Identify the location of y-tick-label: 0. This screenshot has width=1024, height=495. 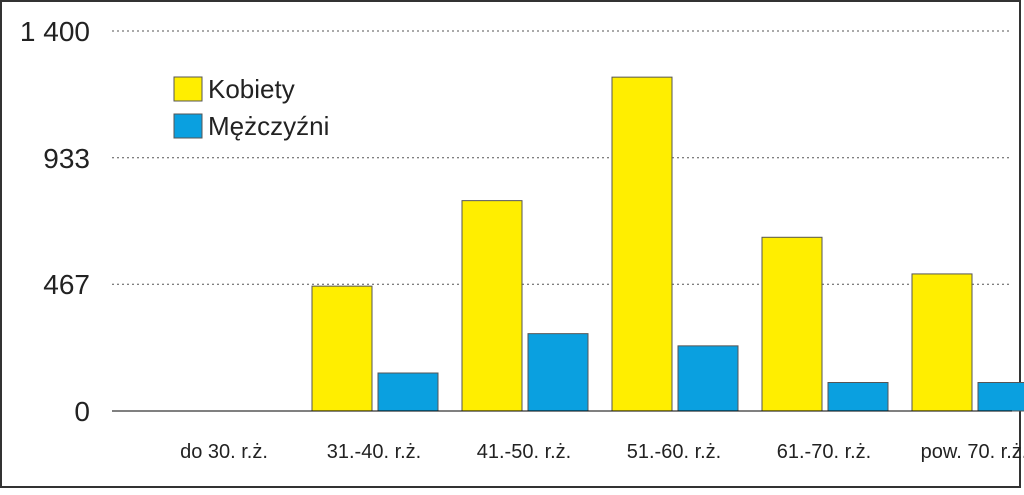
(82, 411).